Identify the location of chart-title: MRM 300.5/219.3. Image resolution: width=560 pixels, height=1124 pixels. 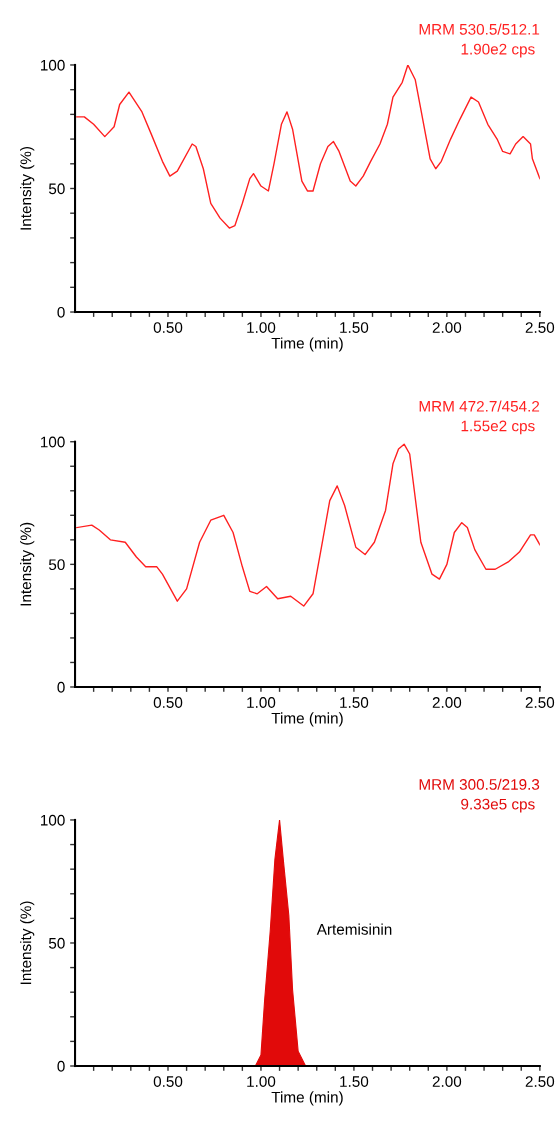
(479, 784).